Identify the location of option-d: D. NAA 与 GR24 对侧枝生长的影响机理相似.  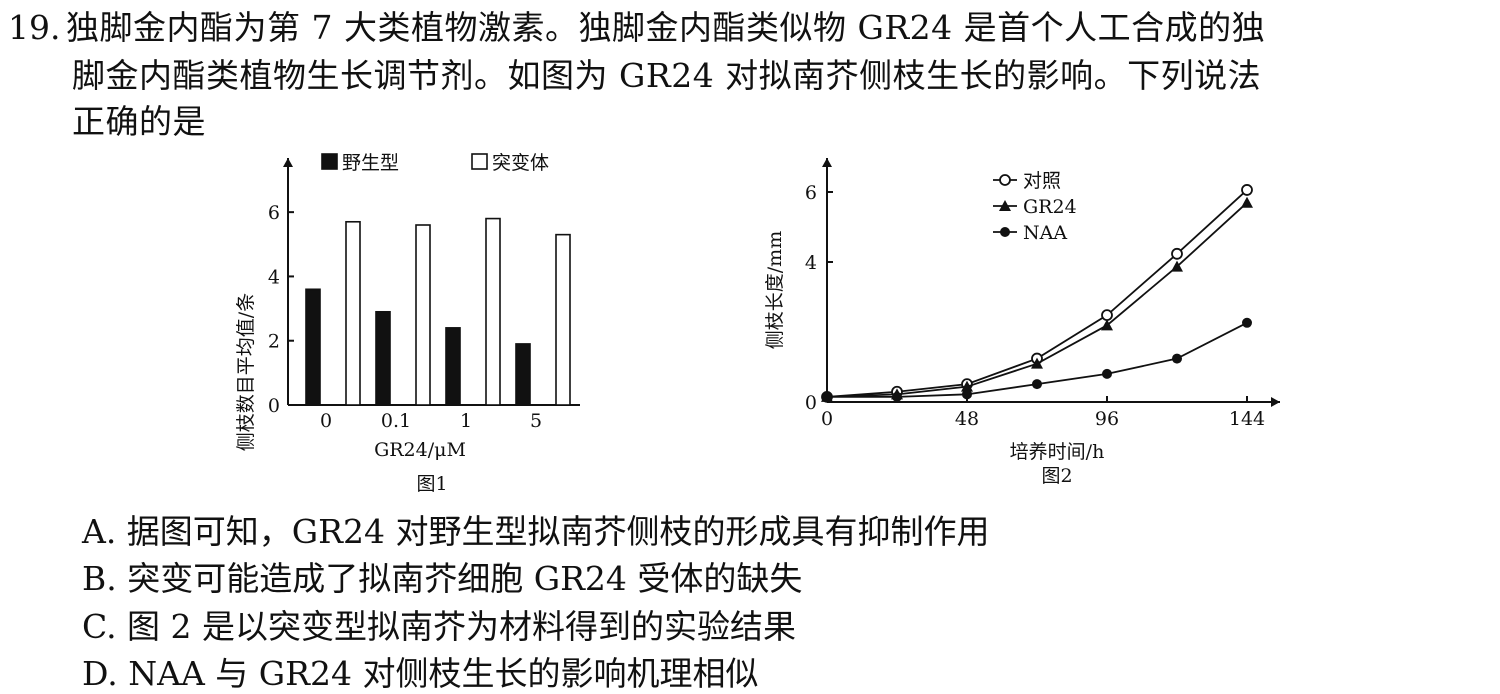
(420, 673).